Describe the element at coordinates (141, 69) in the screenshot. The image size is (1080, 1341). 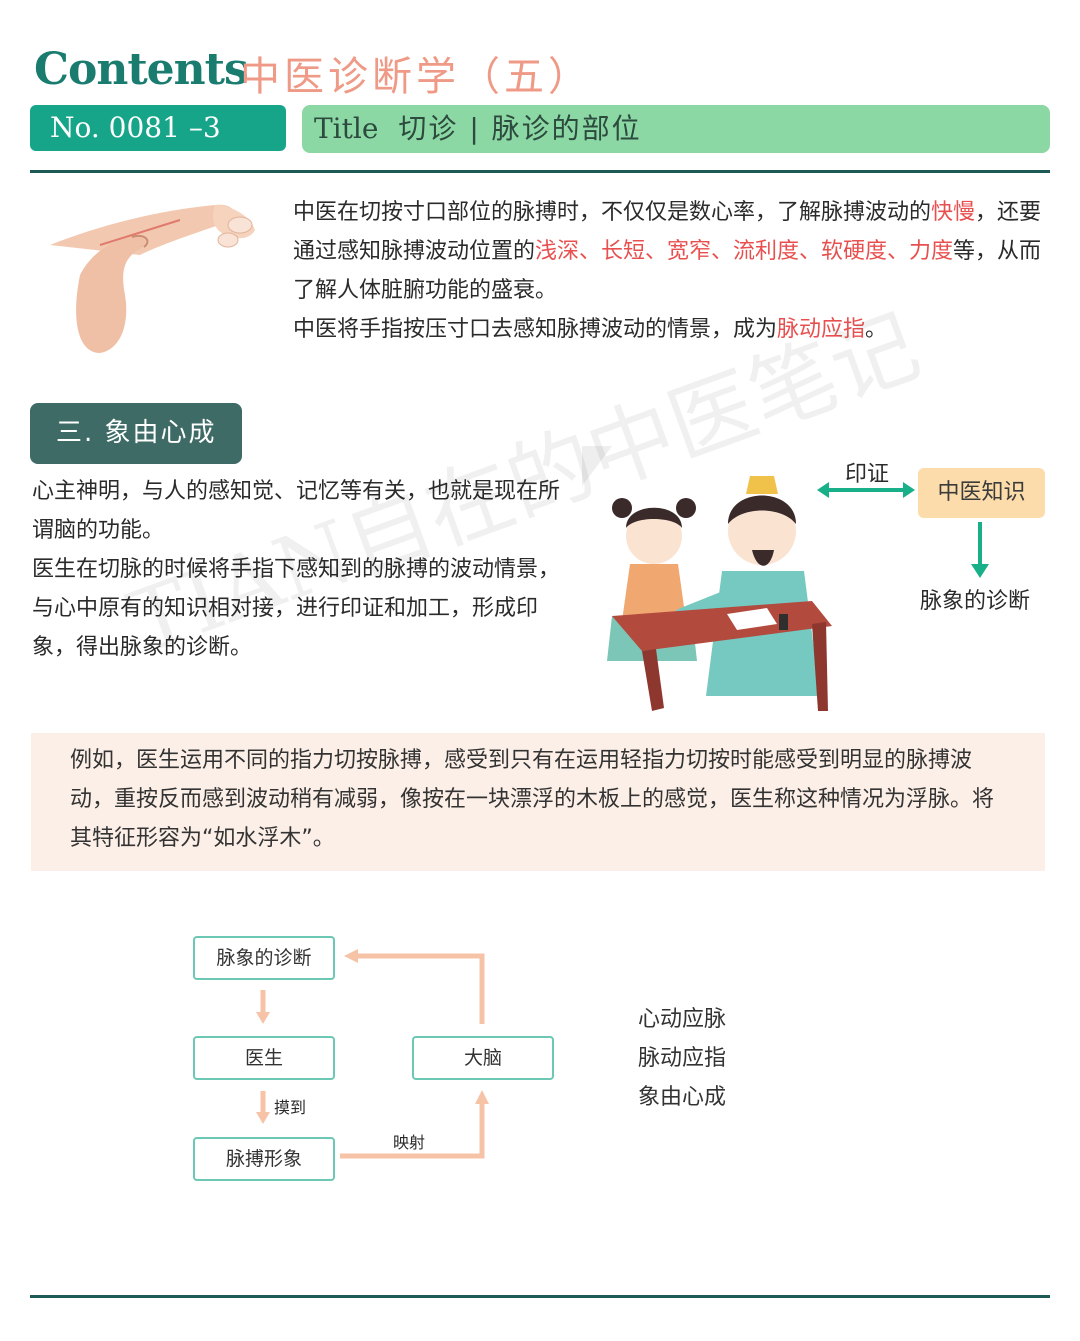
I see `contents-heading: Contents` at that location.